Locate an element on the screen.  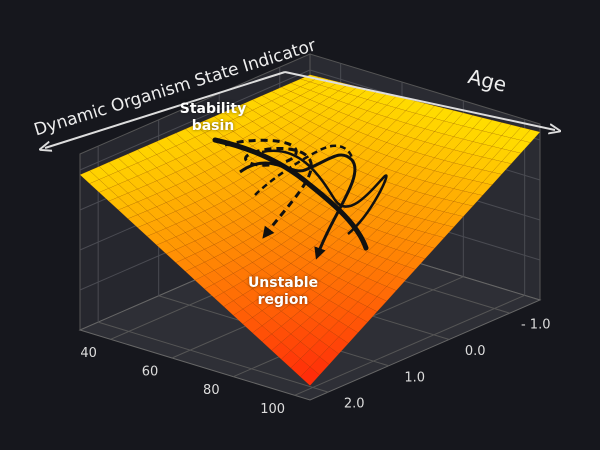
y-tick-label: - 1.0 is located at coordinates (536, 325).